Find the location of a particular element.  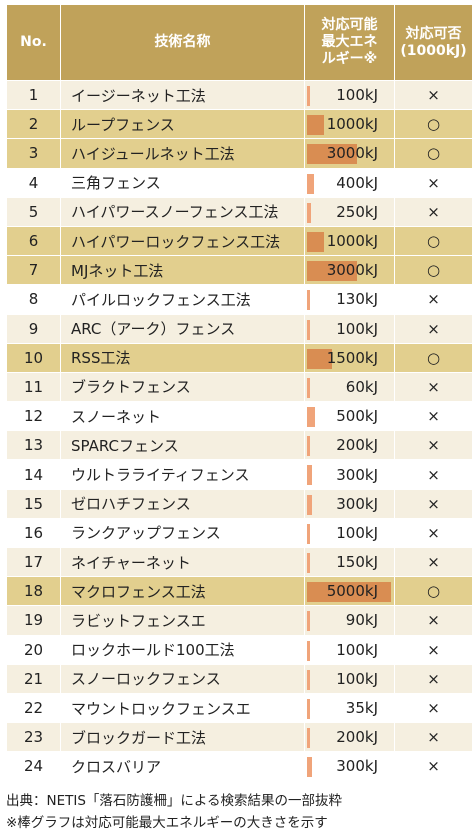

header-energy-line: 対応可能 is located at coordinates (349, 25).